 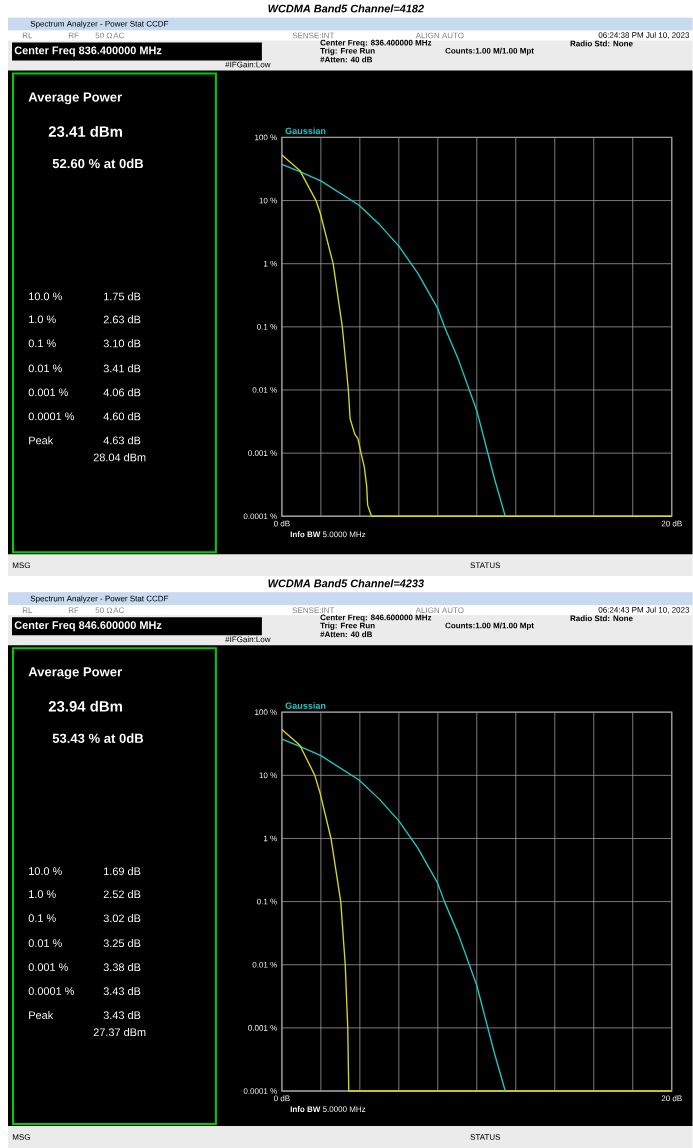 I want to click on text: Center Freq: 836.400000 MHz, so click(x=376, y=43).